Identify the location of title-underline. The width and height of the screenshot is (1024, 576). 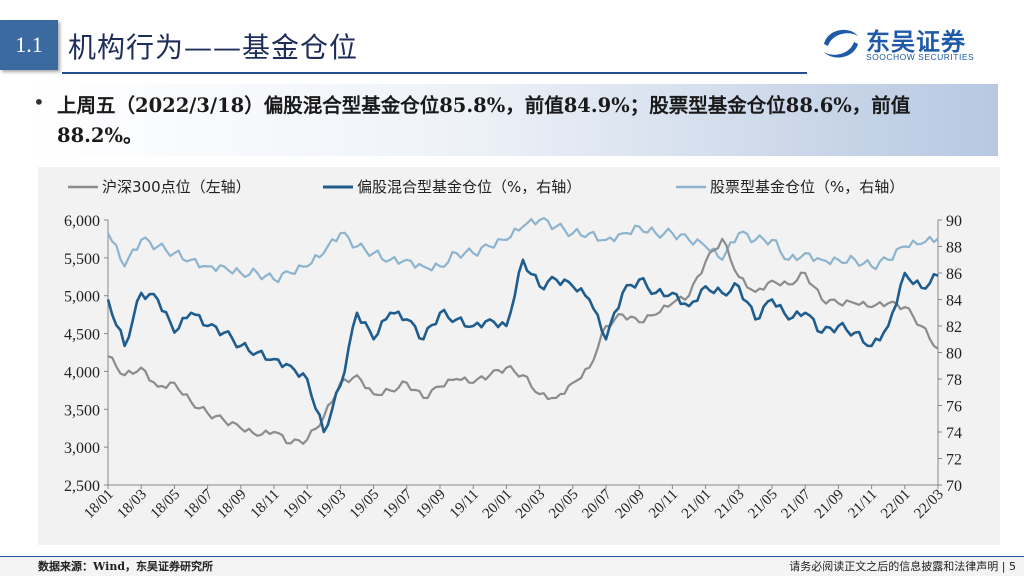
(434, 73).